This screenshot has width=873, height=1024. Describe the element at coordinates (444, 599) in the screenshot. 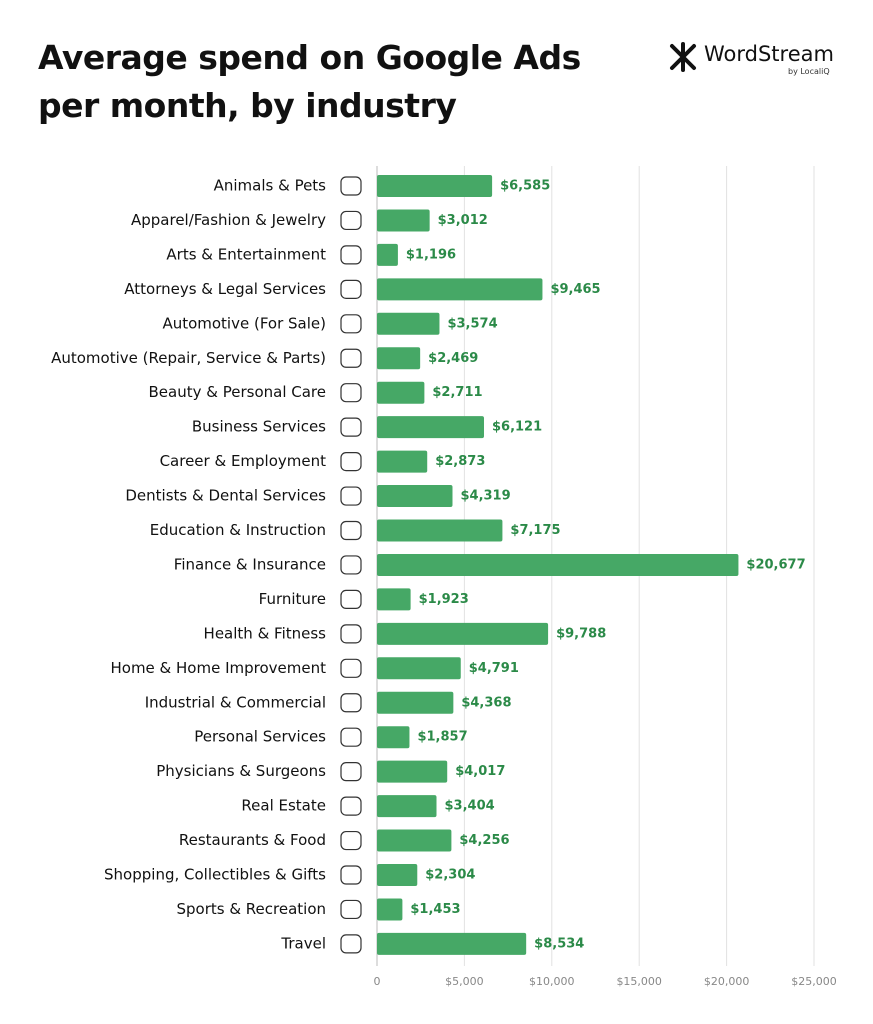

I see `value-label: $1,923` at that location.